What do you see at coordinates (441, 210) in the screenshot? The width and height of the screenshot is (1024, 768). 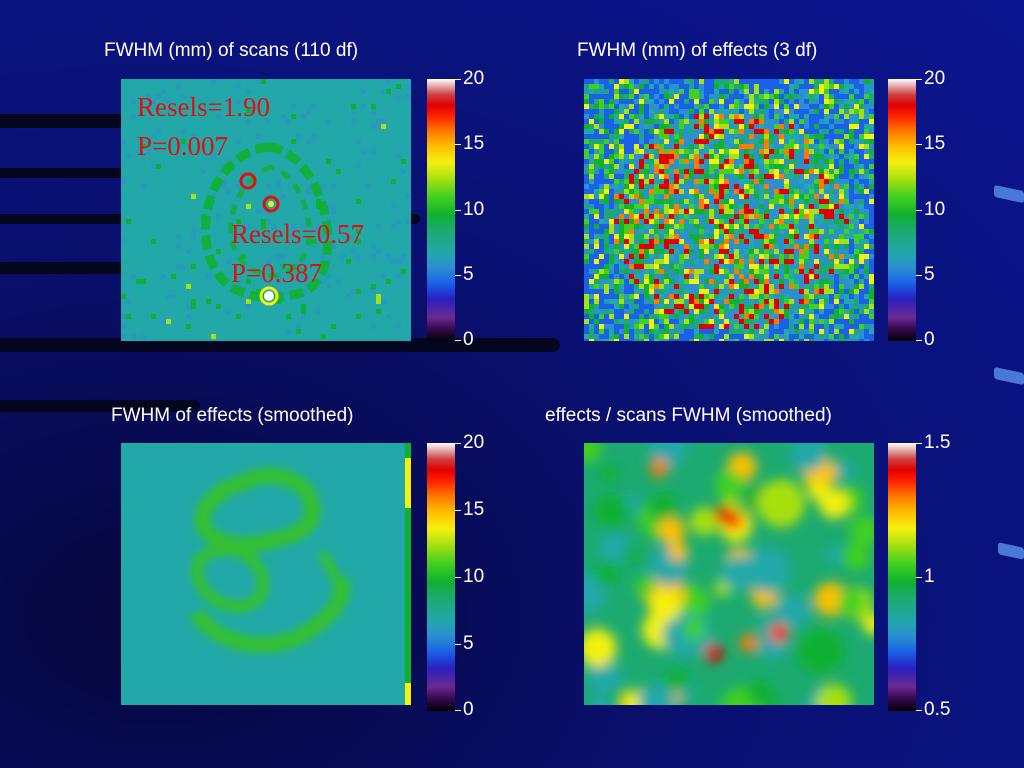 I see `panel1-colorbar-gradient` at bounding box center [441, 210].